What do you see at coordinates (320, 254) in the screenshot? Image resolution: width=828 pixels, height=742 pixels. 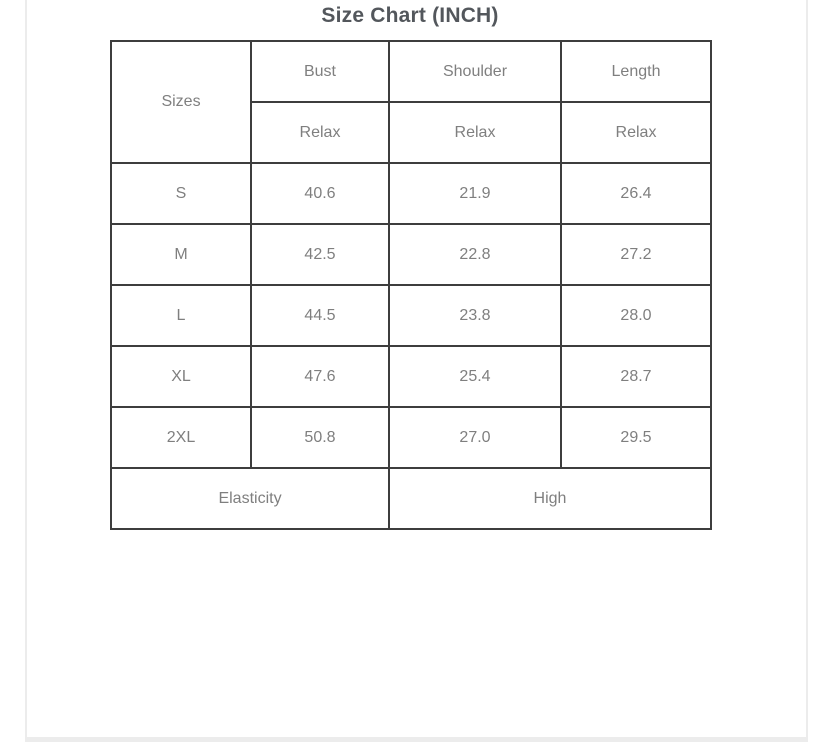 I see `bust-value-cell: 42.5` at bounding box center [320, 254].